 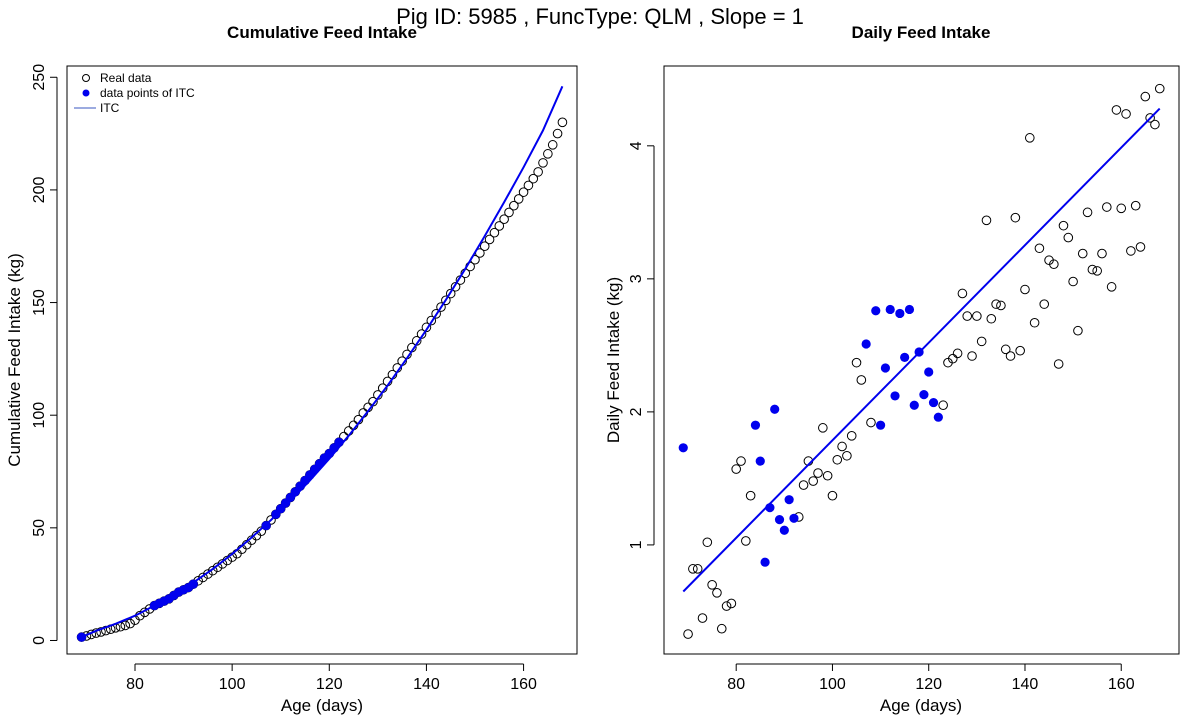 What do you see at coordinates (636, 411) in the screenshot?
I see `y-tick-label: 2` at bounding box center [636, 411].